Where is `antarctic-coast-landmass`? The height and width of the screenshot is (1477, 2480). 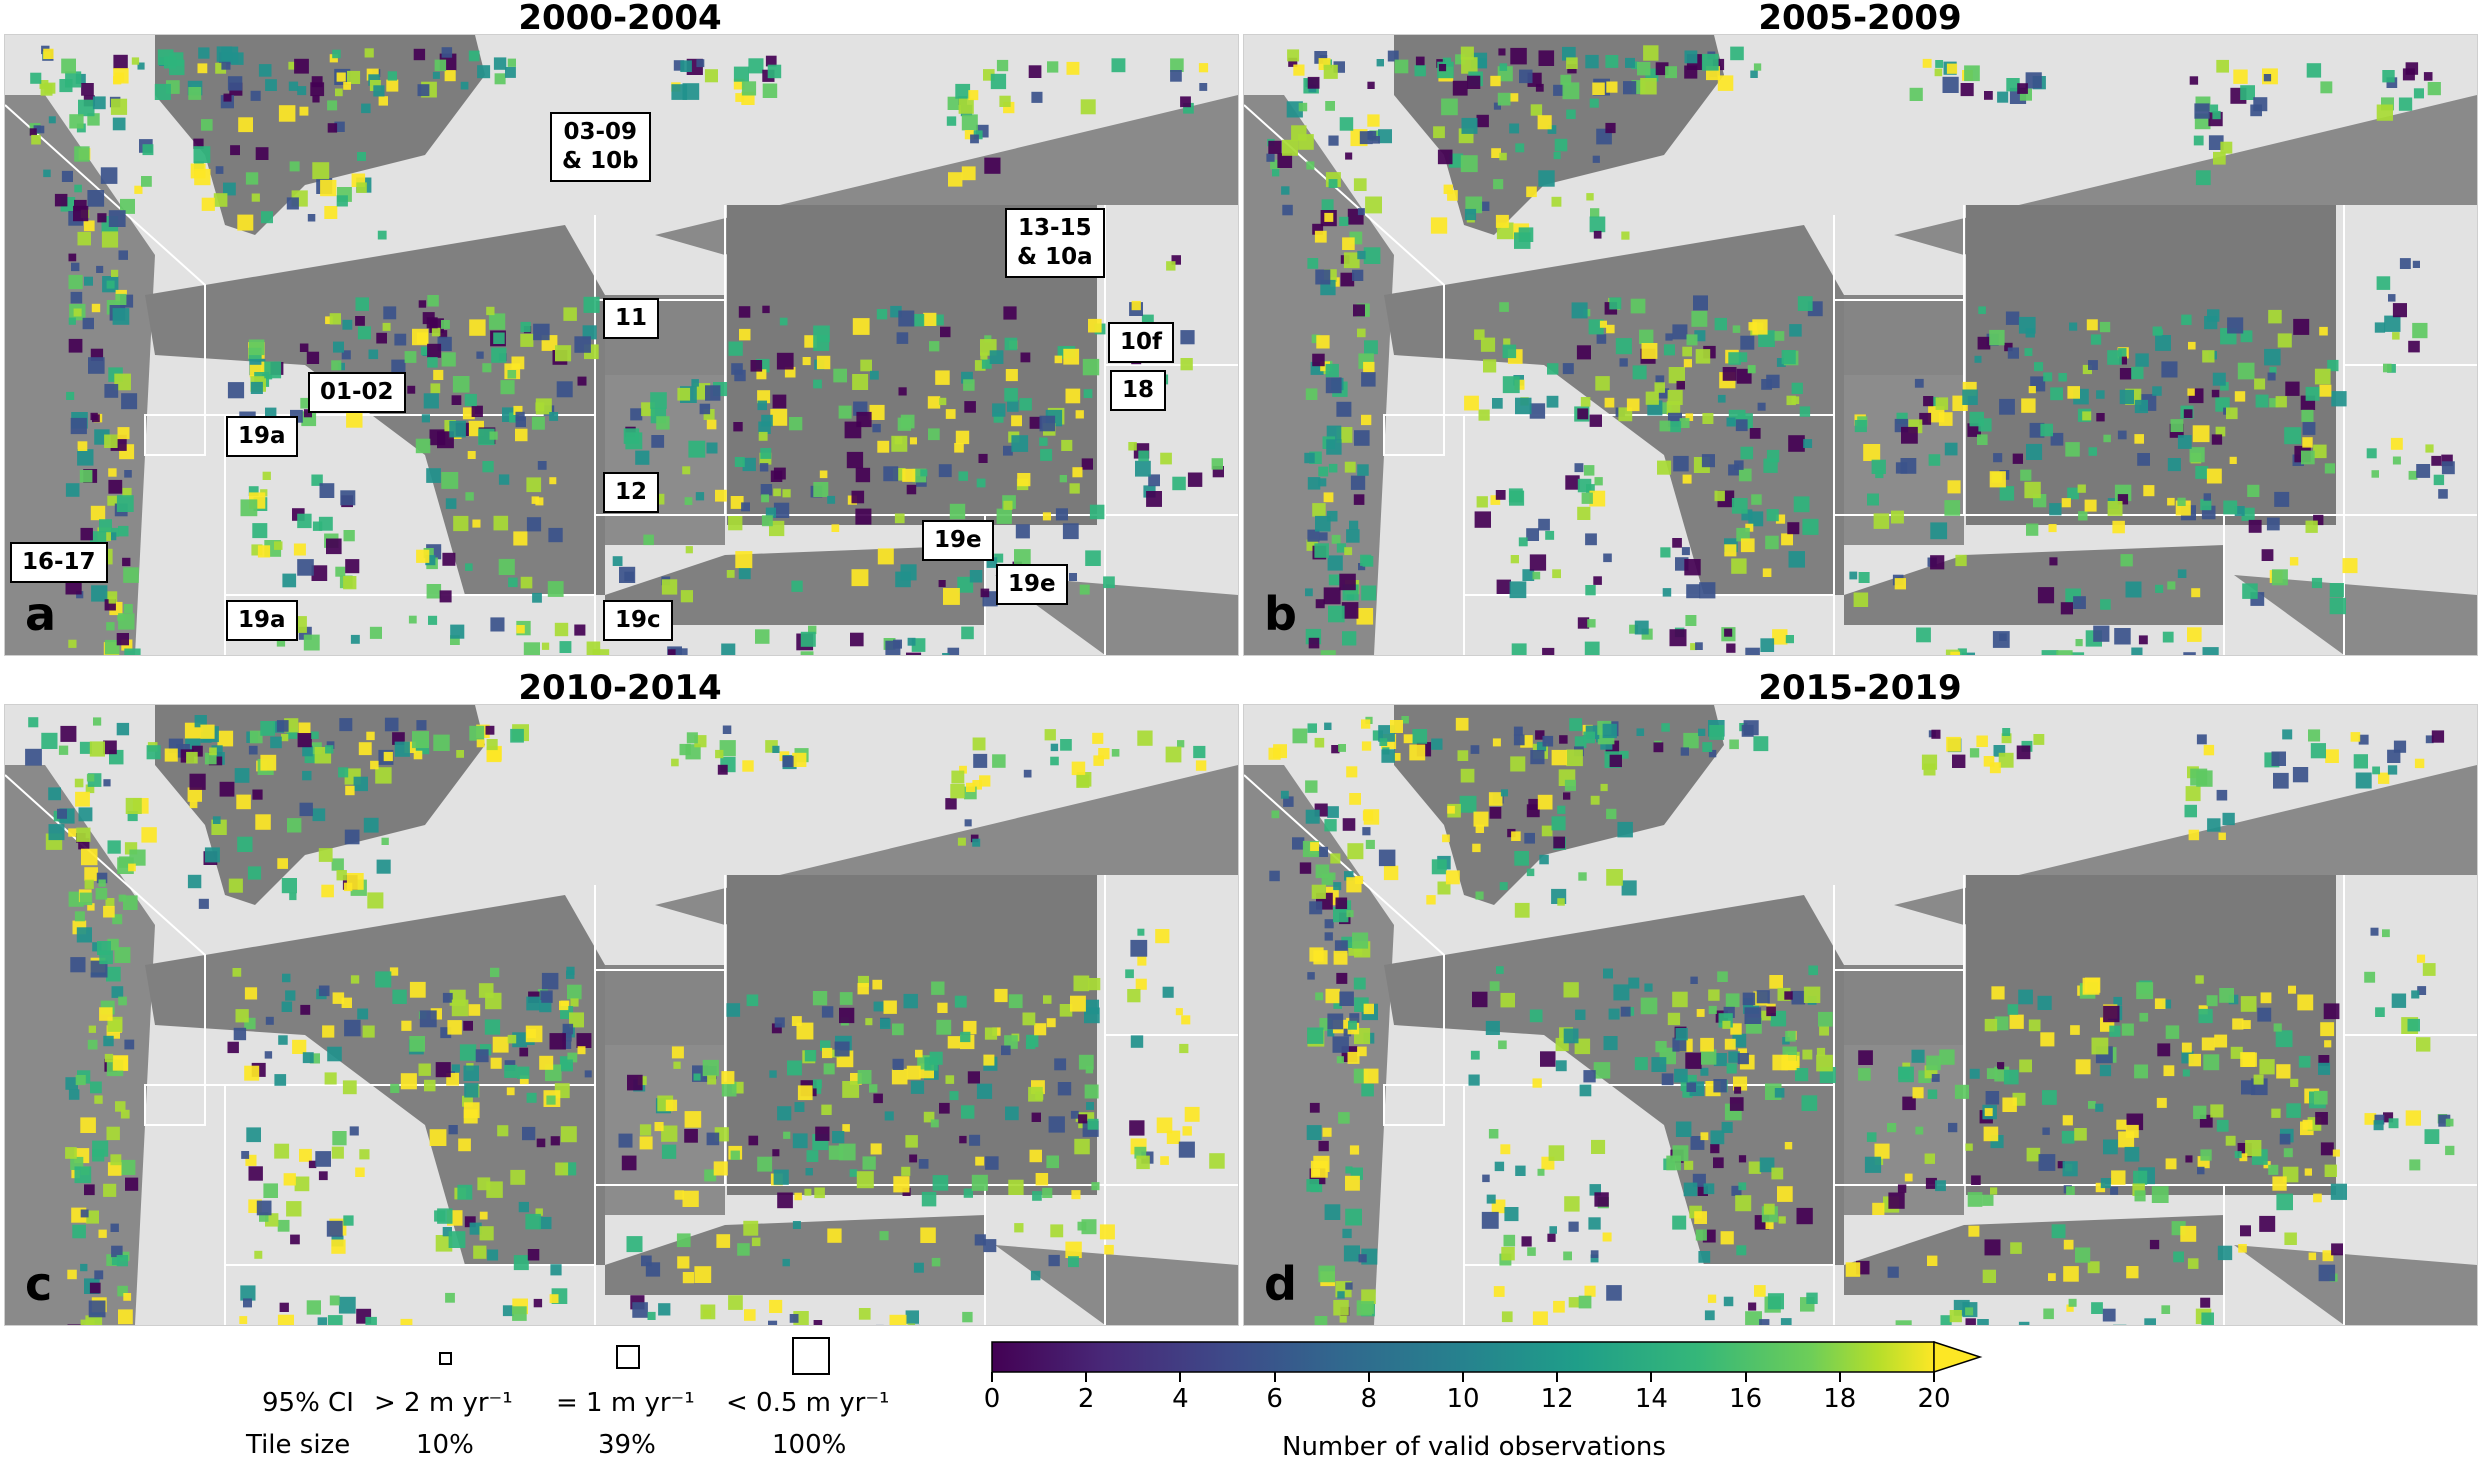
antarctic-coast-landmass is located at coordinates (2355, 1285).